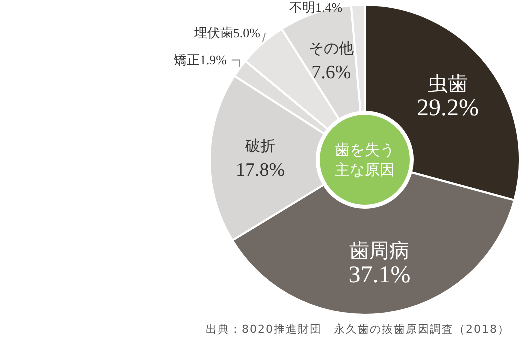 This screenshot has width=520, height=360. Describe the element at coordinates (358, 329) in the screenshot. I see `source-note: 出典：8020推進財団 永久歯の抜歯原因調査（2018）` at that location.